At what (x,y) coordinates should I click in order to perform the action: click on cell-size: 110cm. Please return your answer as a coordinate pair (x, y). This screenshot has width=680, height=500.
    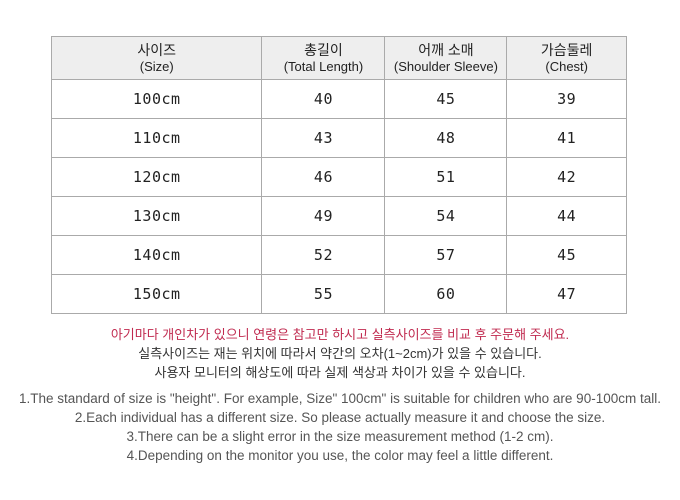
    Looking at the image, I should click on (156, 138).